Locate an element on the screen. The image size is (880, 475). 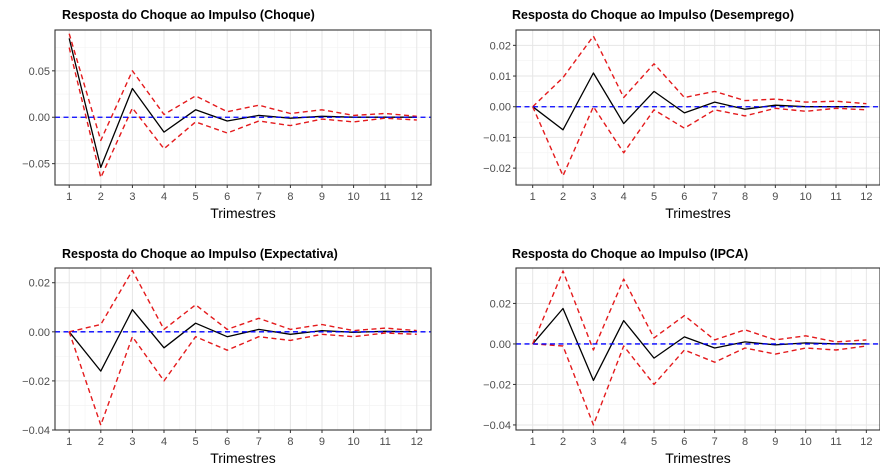
y-tick-label: 0.05 is located at coordinates (39, 72).